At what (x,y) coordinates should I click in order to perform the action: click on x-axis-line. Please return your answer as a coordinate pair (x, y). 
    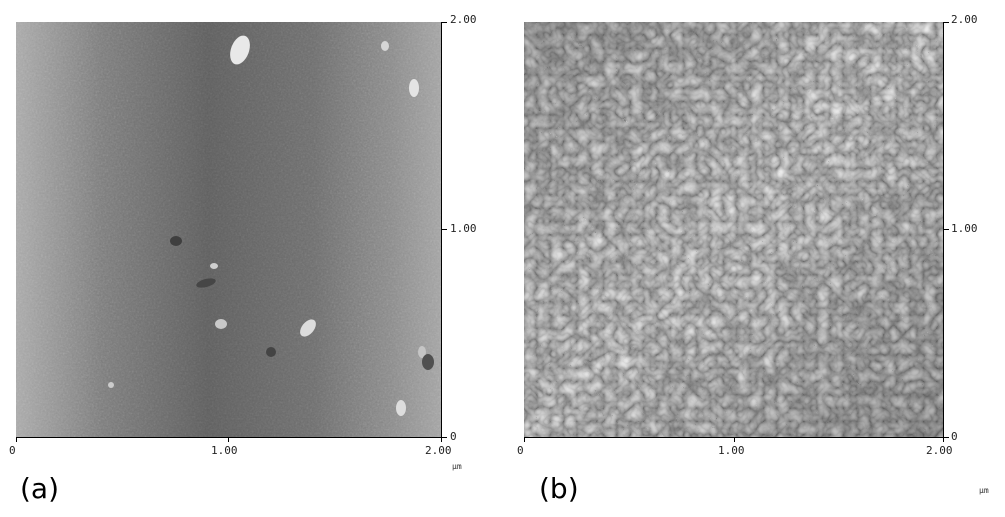
    Looking at the image, I should click on (229, 437).